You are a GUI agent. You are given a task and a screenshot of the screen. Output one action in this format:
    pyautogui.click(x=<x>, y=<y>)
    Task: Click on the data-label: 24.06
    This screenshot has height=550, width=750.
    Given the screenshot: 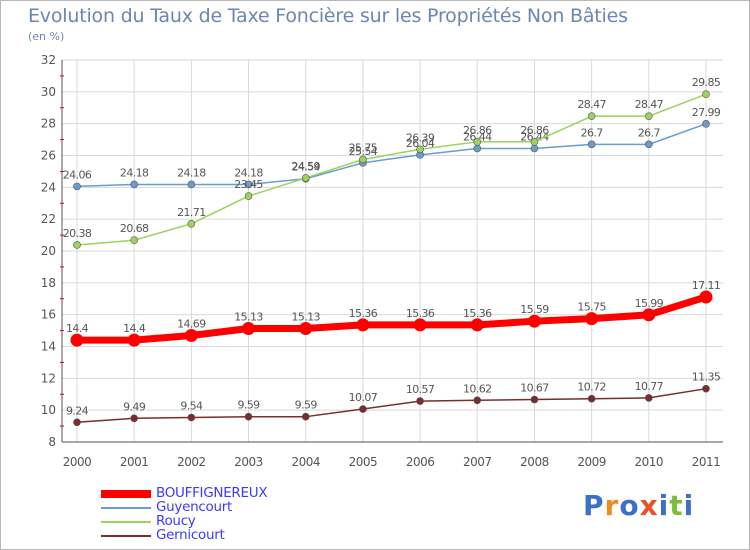 What is the action you would take?
    pyautogui.click(x=77, y=174)
    